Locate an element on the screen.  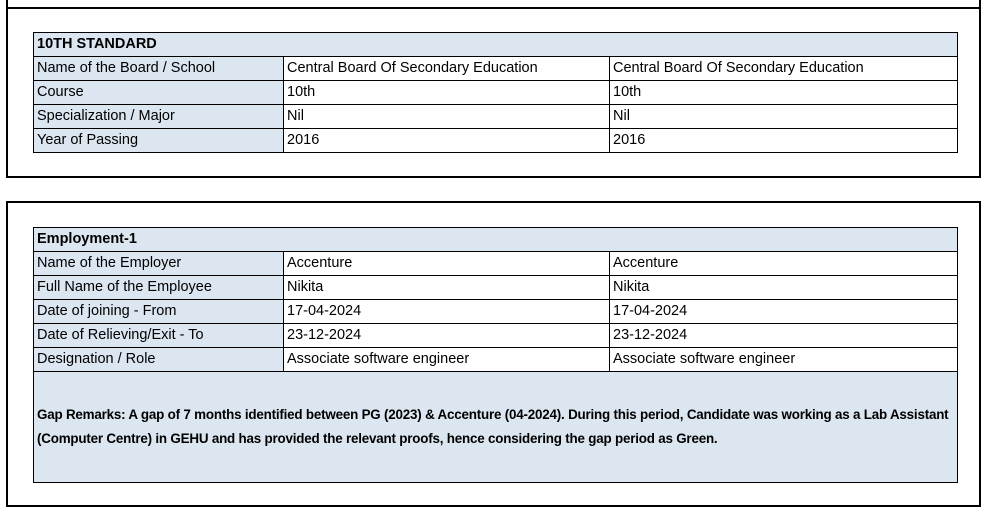
row-value-1: Nikita is located at coordinates (446, 287).